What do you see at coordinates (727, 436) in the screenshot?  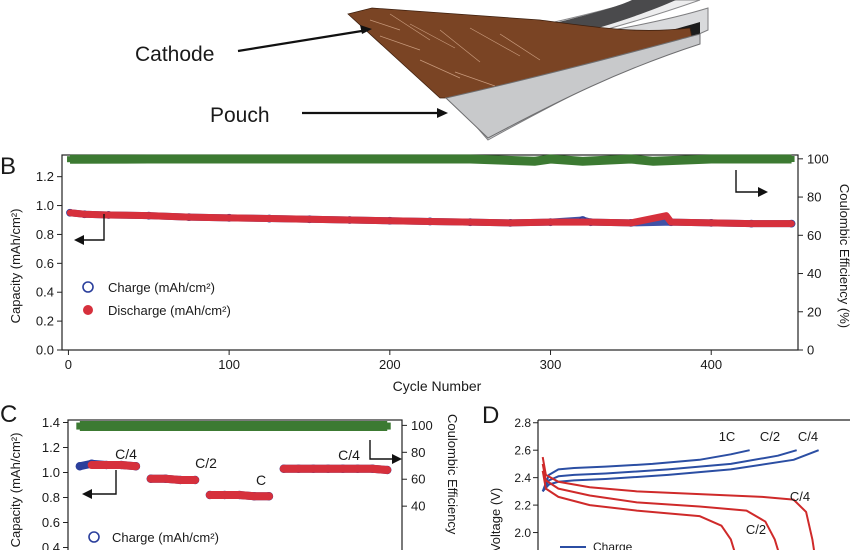 I see `chart-d-label-1c: 1C` at bounding box center [727, 436].